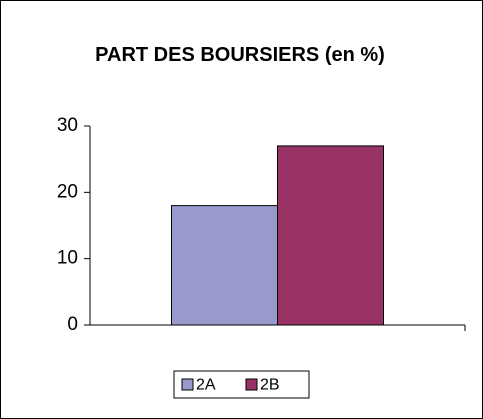 This screenshot has height=419, width=483. What do you see at coordinates (240, 55) in the screenshot?
I see `chart-title: PART DES BOURSIERS (en %)` at bounding box center [240, 55].